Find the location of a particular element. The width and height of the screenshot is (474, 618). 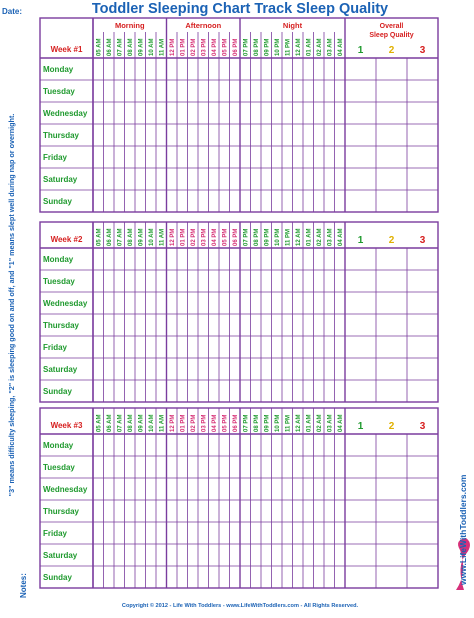

day-label: Friday is located at coordinates (55, 533).